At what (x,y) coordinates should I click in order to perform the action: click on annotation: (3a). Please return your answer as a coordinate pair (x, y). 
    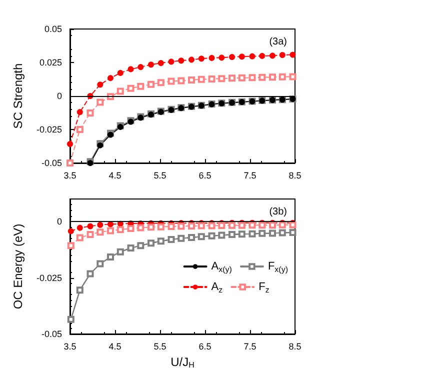
    Looking at the image, I should click on (278, 42).